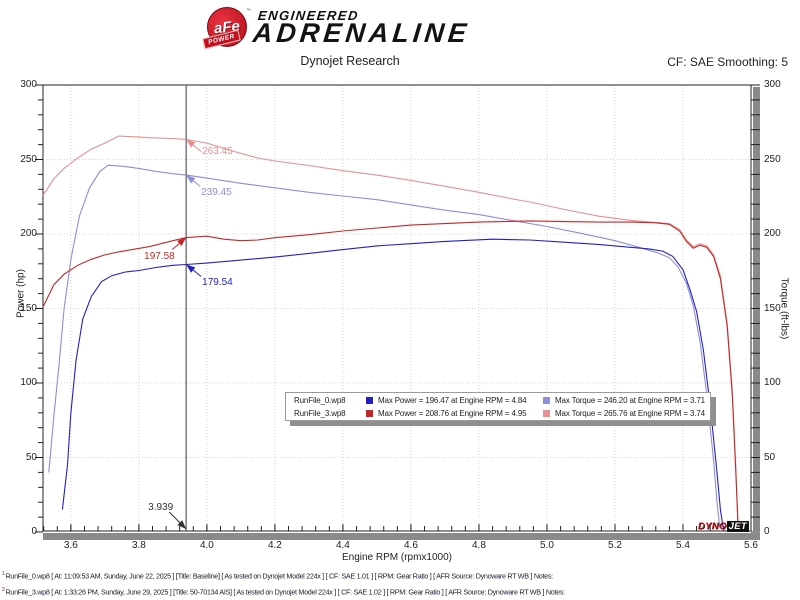 The height and width of the screenshot is (600, 800). Describe the element at coordinates (770, 457) in the screenshot. I see `y-tick-label-right: 50` at that location.